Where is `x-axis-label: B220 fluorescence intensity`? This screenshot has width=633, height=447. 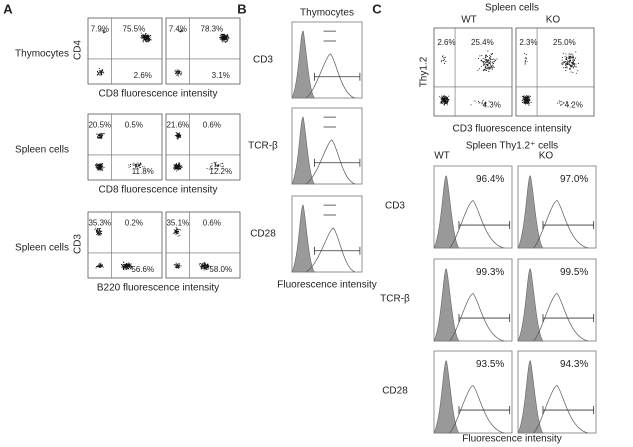 x-axis-label: B220 fluorescence intensity is located at coordinates (158, 288).